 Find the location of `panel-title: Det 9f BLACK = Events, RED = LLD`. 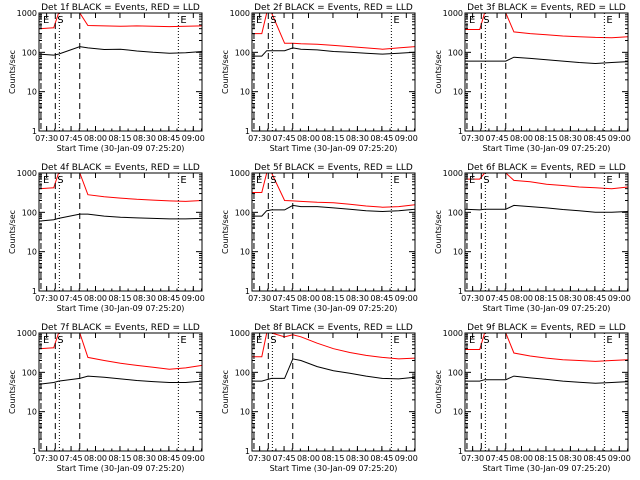

panel-title: Det 9f BLACK = Events, RED = LLD is located at coordinates (546, 328).